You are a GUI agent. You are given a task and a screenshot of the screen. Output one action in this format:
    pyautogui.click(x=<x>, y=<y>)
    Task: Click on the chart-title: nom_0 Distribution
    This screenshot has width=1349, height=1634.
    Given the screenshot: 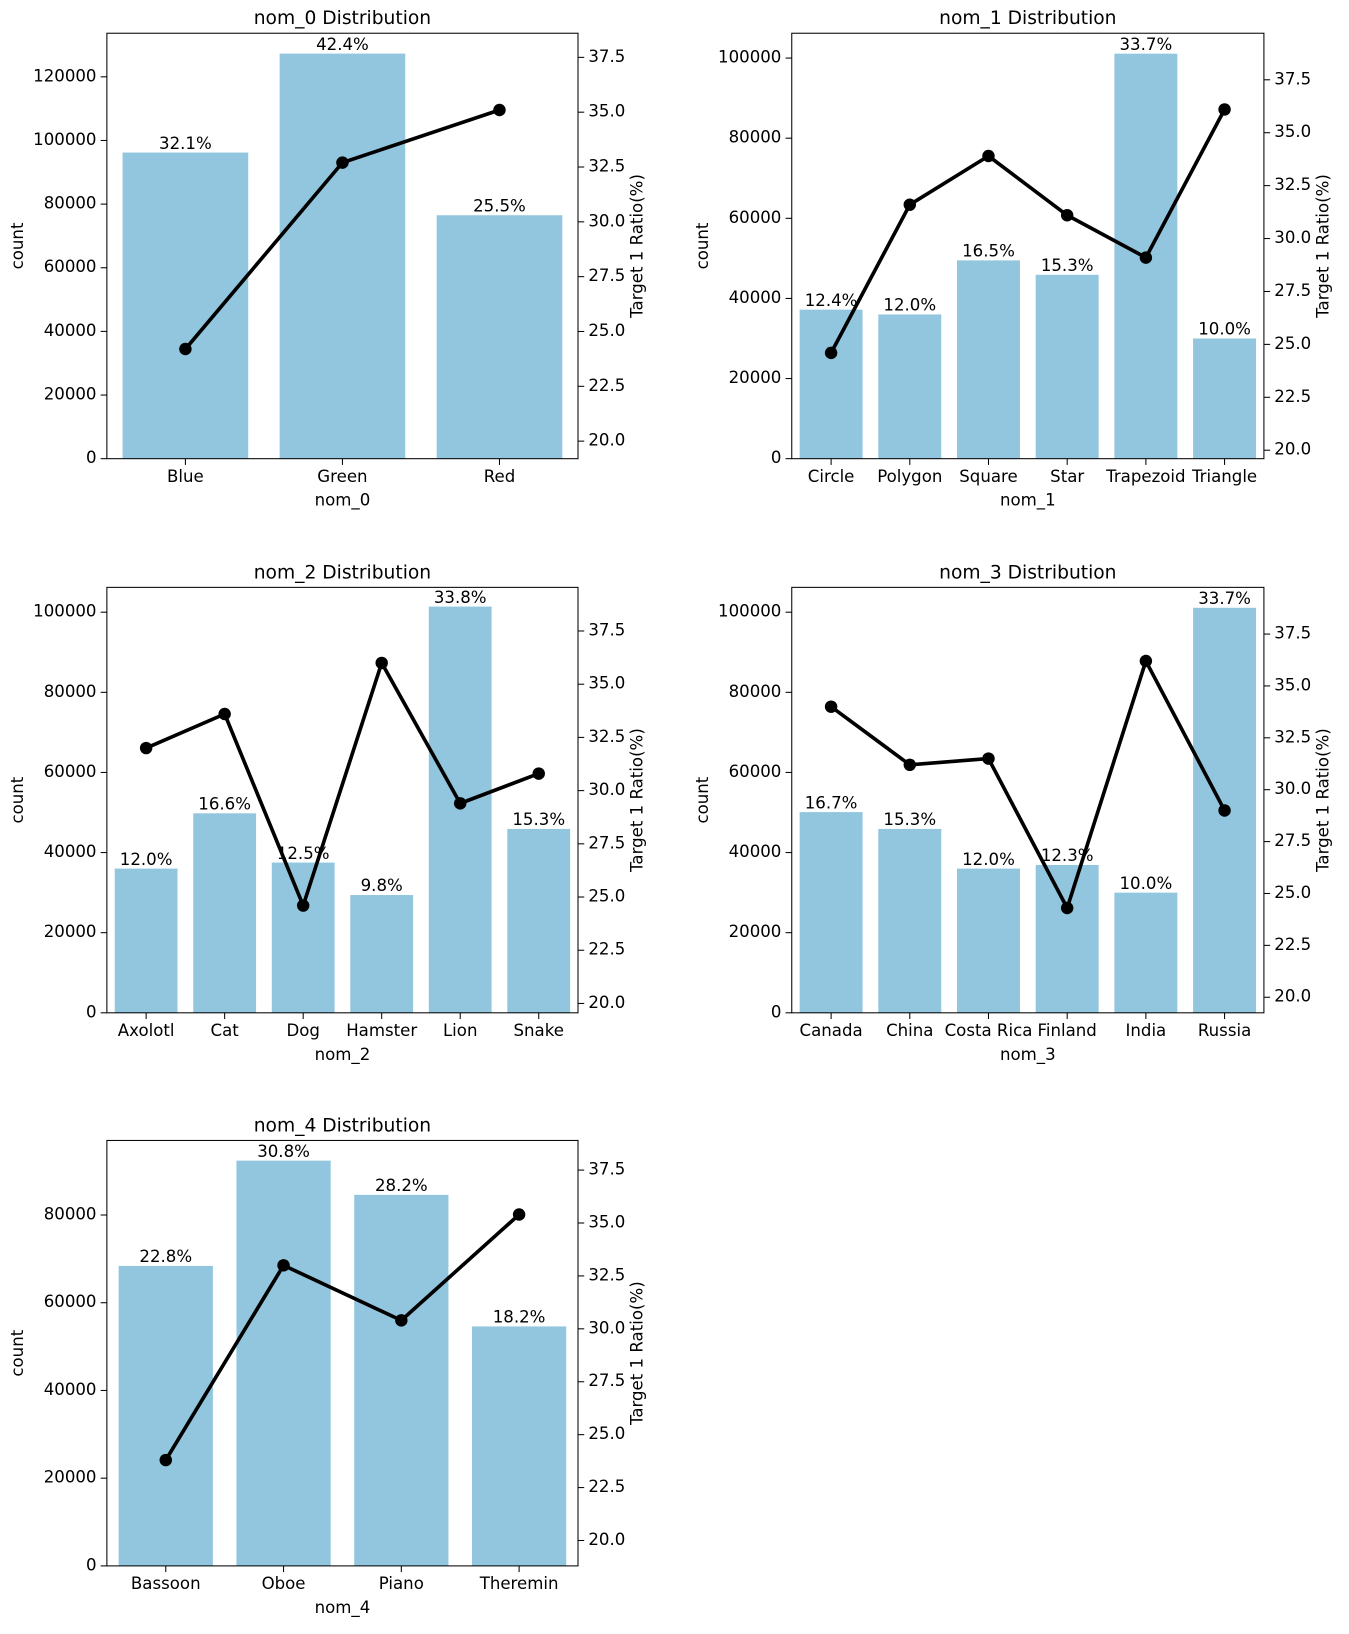 What is the action you would take?
    pyautogui.click(x=342, y=18)
    